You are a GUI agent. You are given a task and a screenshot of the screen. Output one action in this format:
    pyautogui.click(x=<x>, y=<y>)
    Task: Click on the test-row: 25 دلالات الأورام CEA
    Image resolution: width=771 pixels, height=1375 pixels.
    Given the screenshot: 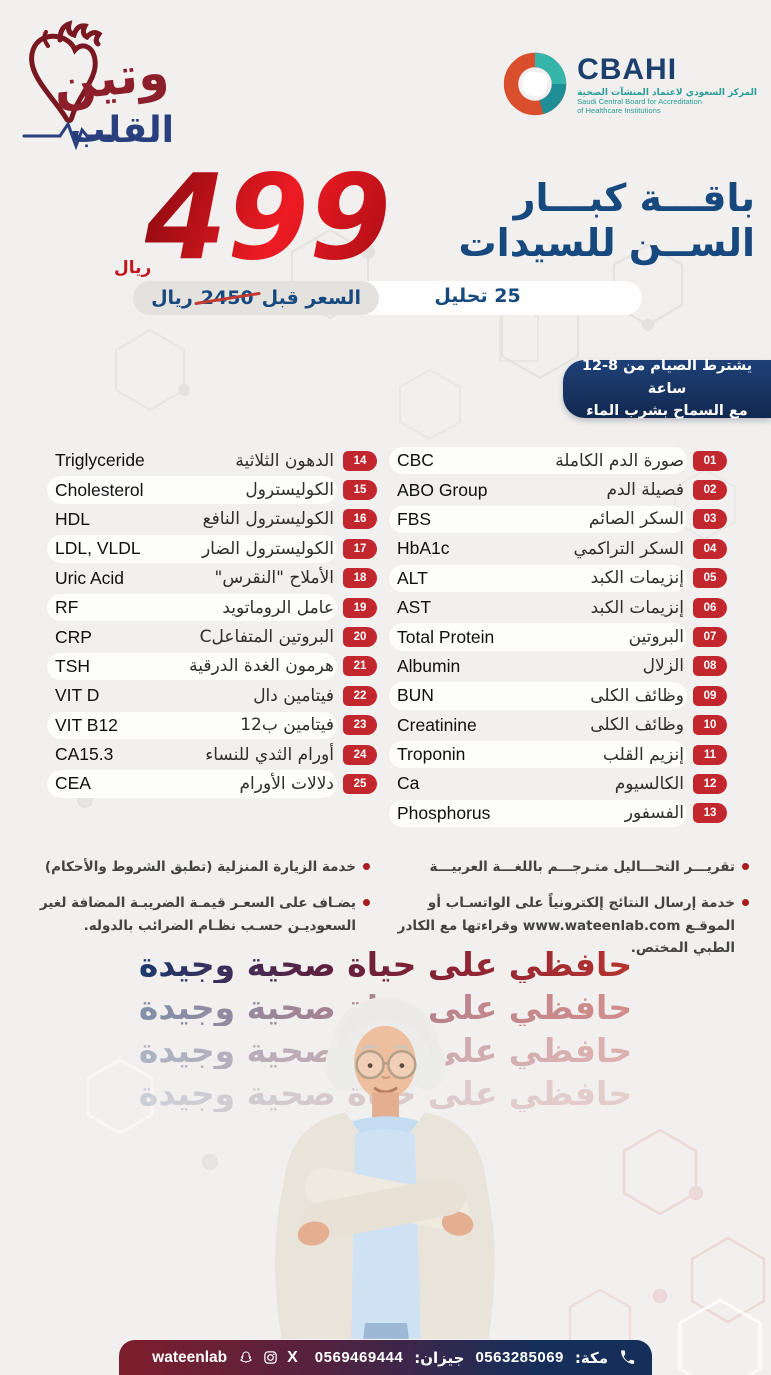 What is the action you would take?
    pyautogui.click(x=212, y=784)
    